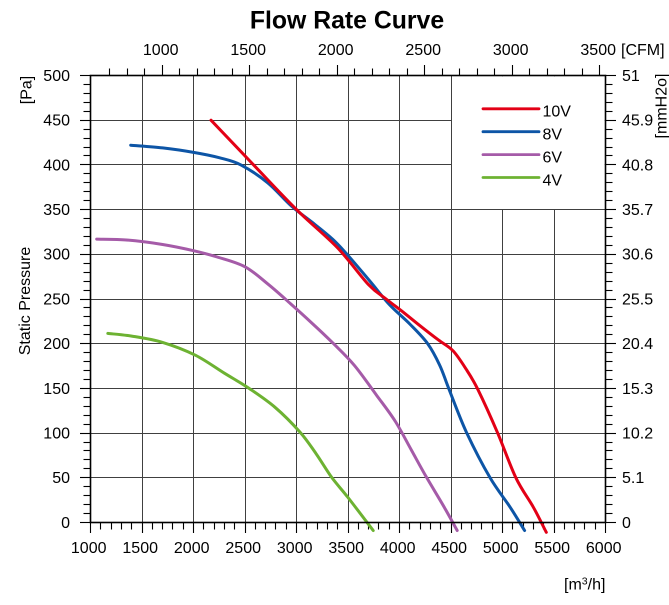 The height and width of the screenshot is (605, 669). Describe the element at coordinates (637, 210) in the screenshot. I see `svg-text: 35.7` at that location.